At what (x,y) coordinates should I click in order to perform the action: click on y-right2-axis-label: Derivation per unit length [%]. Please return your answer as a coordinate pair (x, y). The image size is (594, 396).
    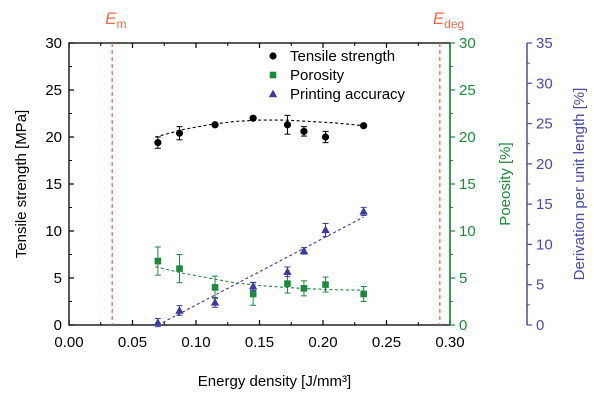
    Looking at the image, I should click on (579, 184).